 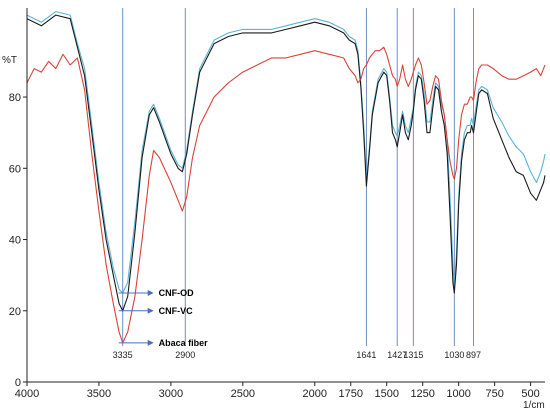 I want to click on x-tick-label: 500, so click(x=530, y=394).